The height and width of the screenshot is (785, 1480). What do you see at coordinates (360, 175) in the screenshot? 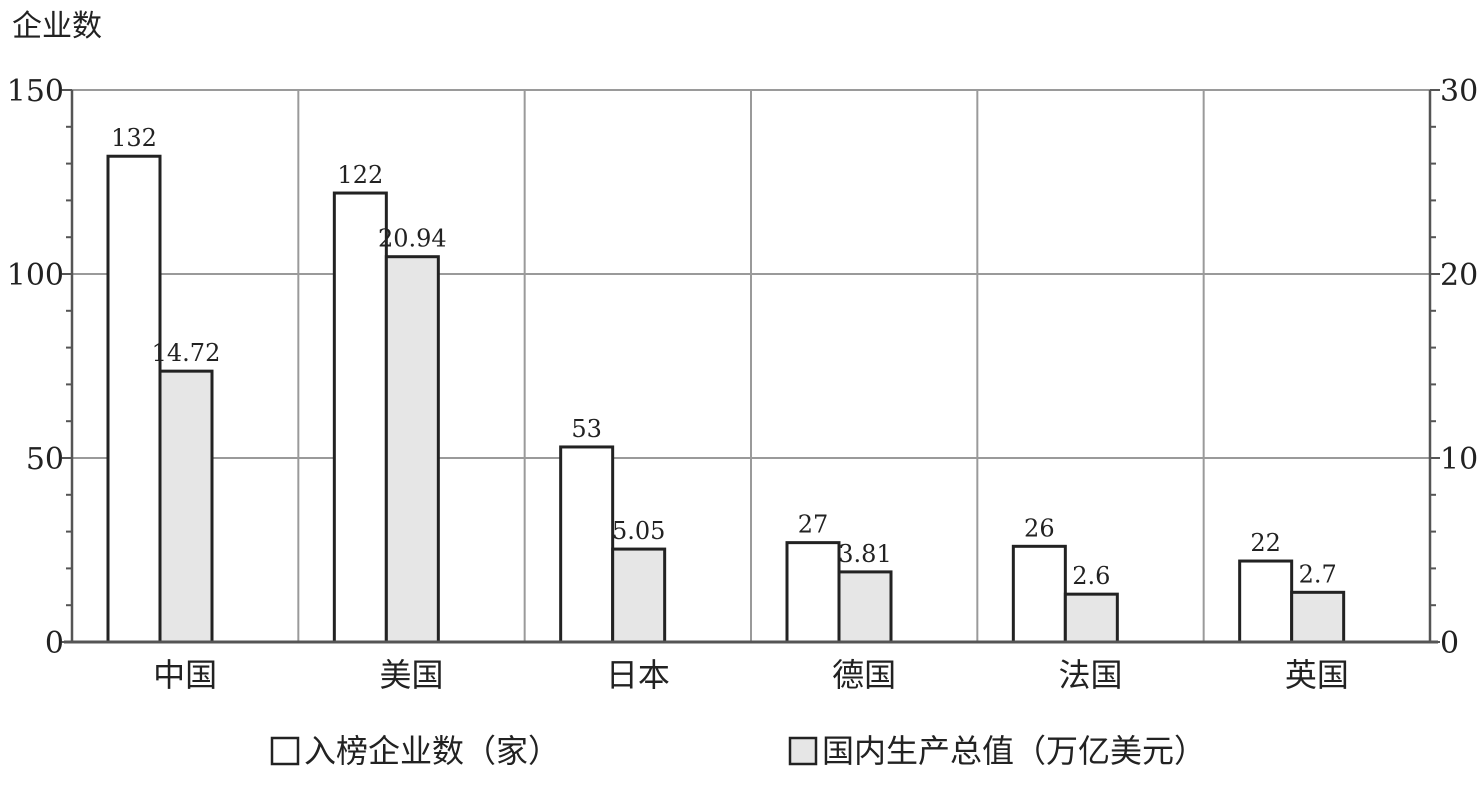
I see `data-label-series-1: 122` at bounding box center [360, 175].